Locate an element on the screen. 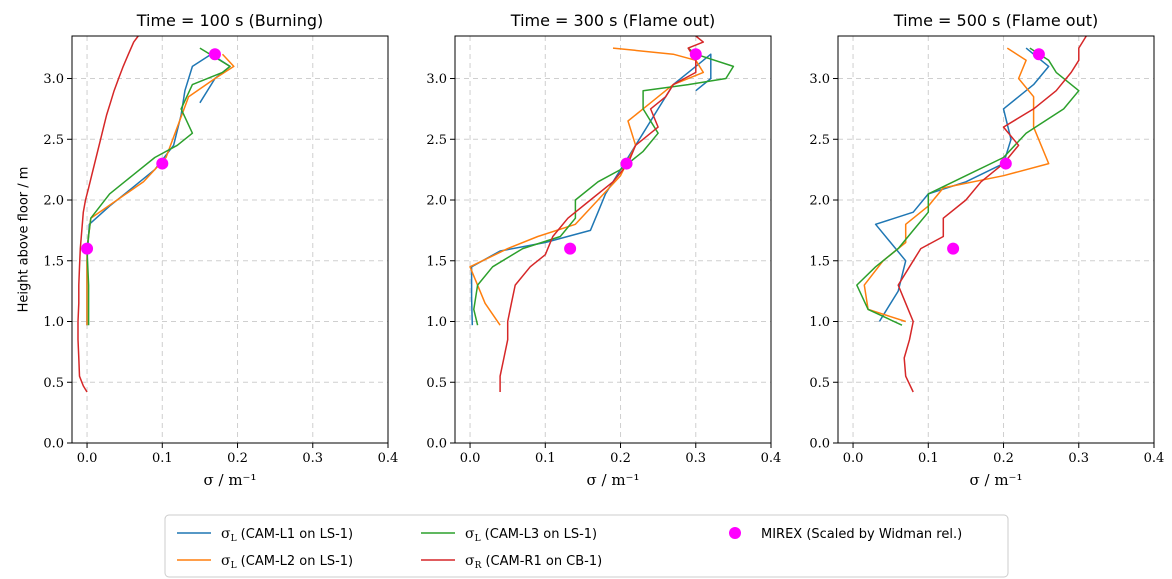 The height and width of the screenshot is (579, 1172). panel-title: Time = 100 s (Burning) is located at coordinates (230, 20).